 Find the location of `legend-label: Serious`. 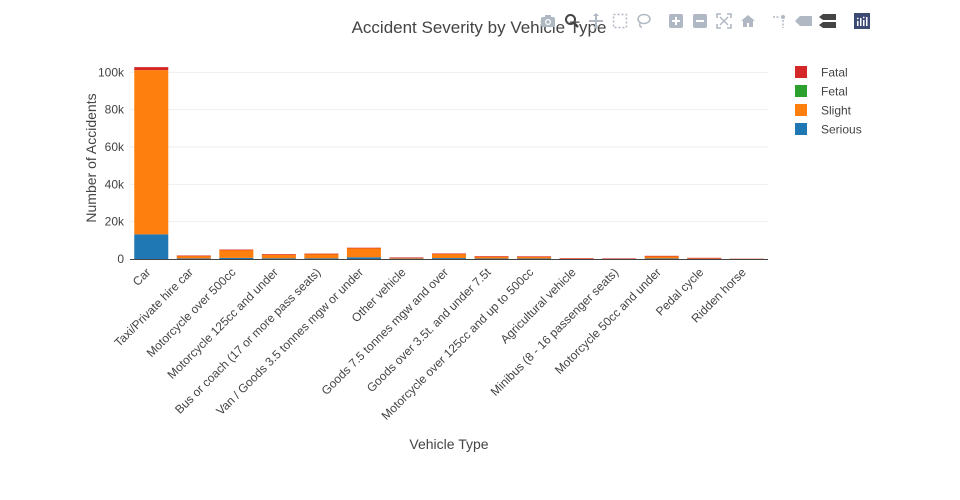

legend-label: Serious is located at coordinates (841, 130).